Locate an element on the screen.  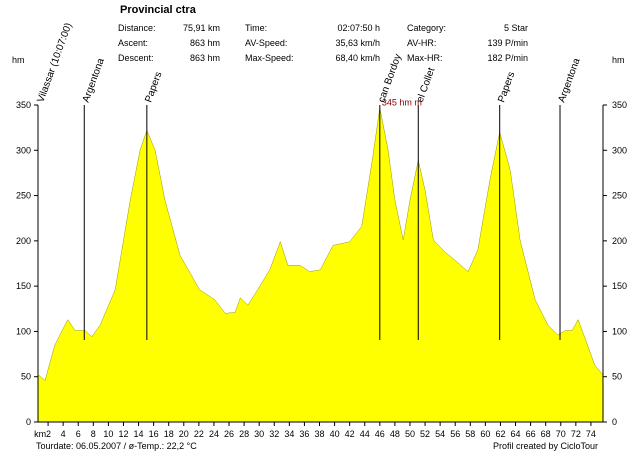
x-tick-label: 42 is located at coordinates (350, 434).